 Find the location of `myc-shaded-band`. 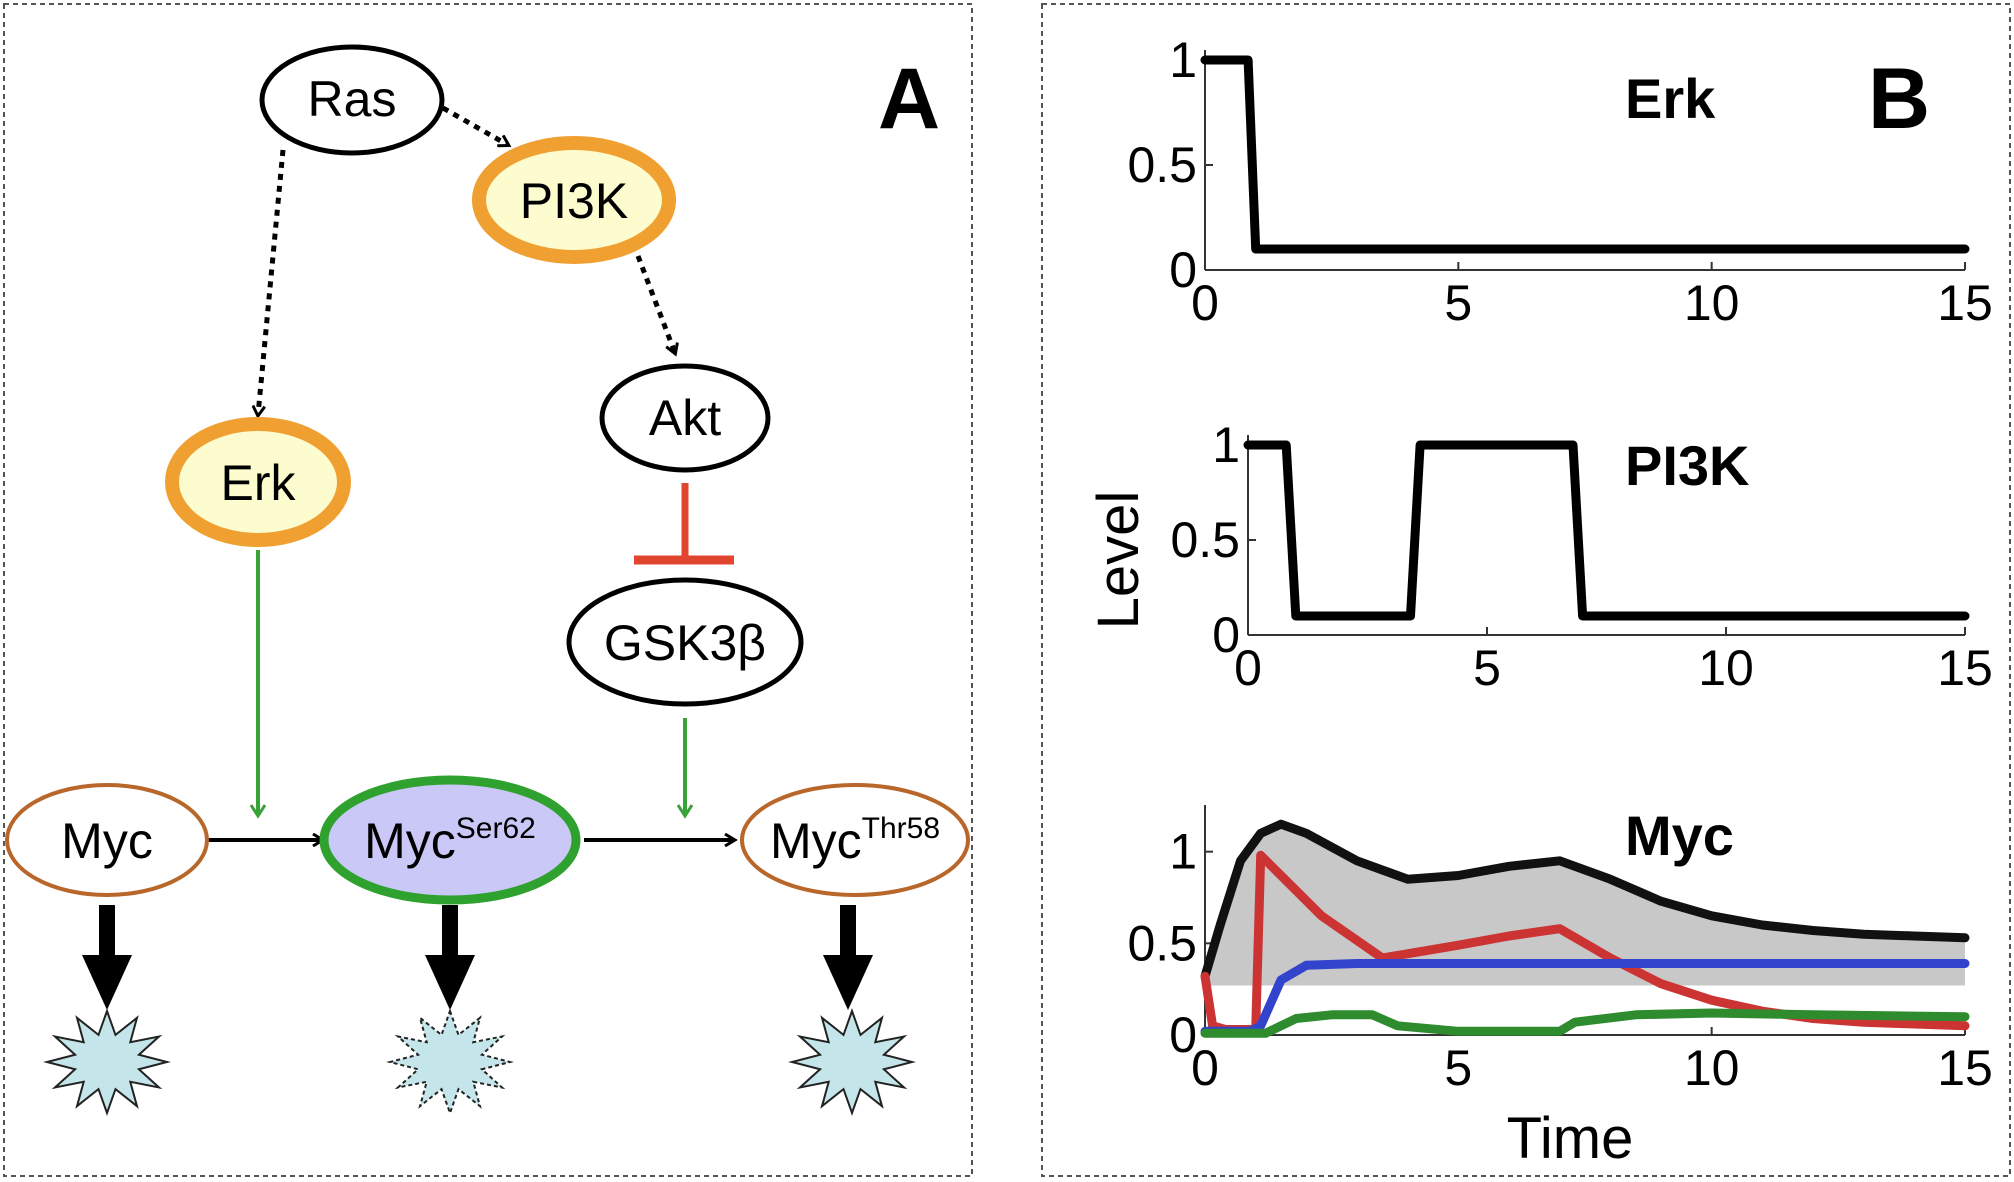

myc-shaded-band is located at coordinates (1585, 905).